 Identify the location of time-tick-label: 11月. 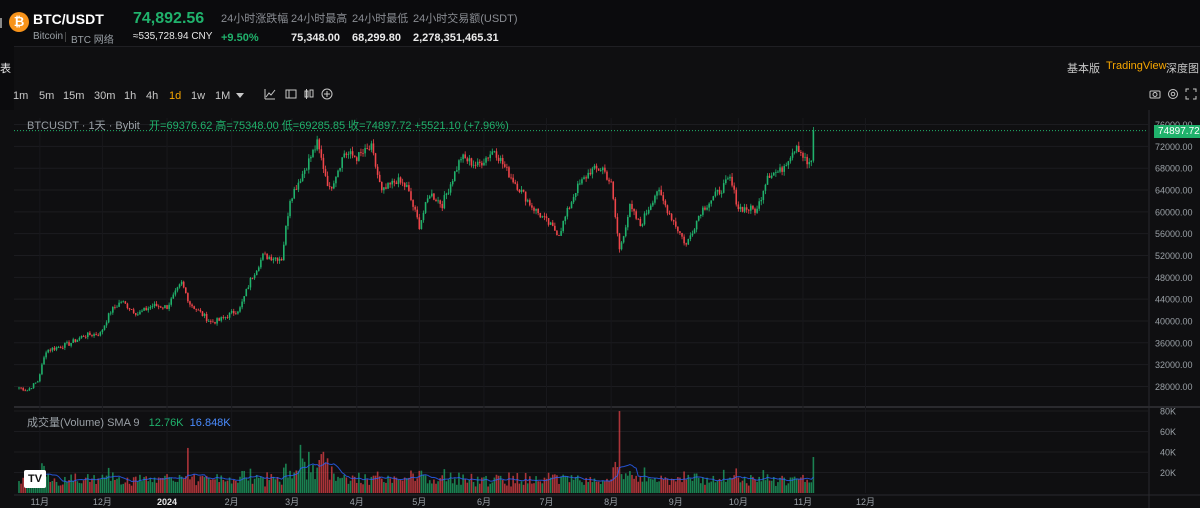
(803, 502).